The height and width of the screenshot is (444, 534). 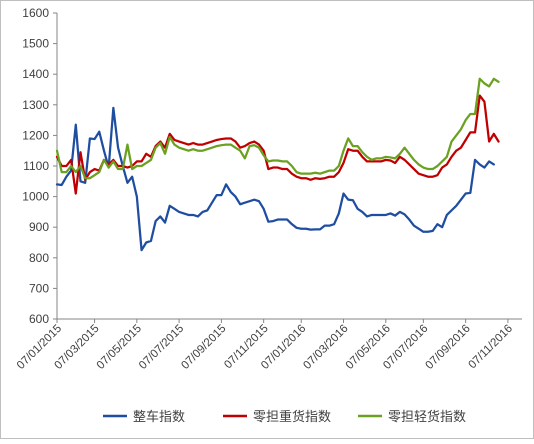 What do you see at coordinates (35, 74) in the screenshot?
I see `y-tick-label: 1400` at bounding box center [35, 74].